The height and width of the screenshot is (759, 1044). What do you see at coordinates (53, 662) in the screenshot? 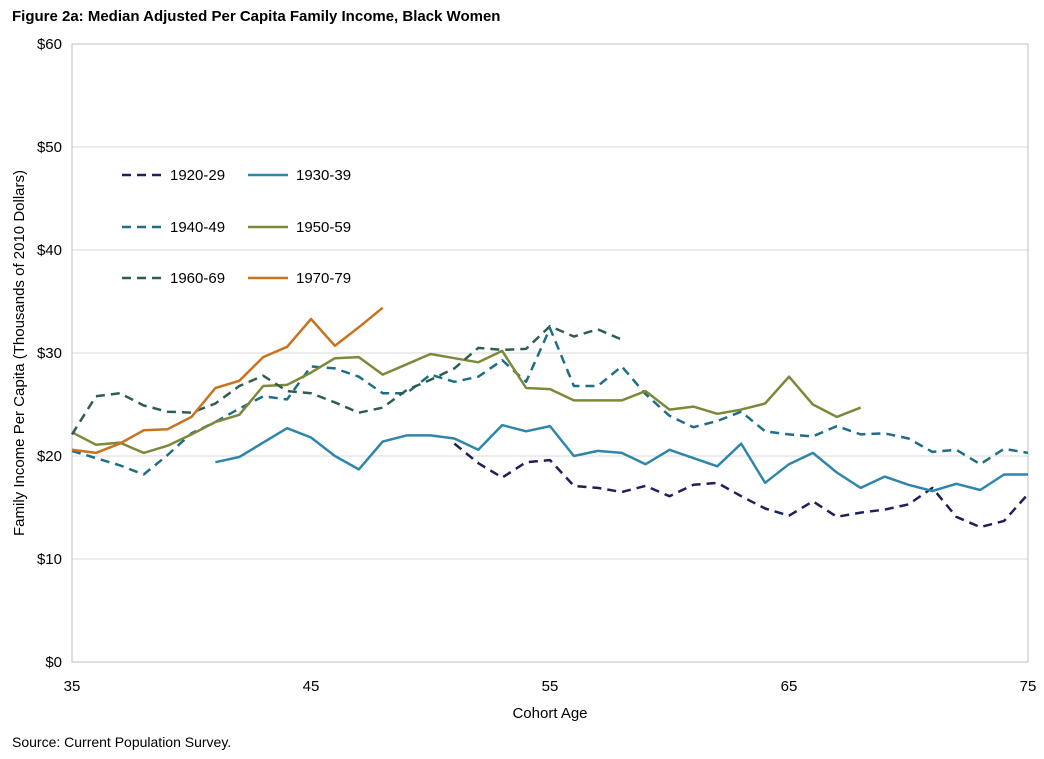
I see `y-tick-label: $0` at bounding box center [53, 662].